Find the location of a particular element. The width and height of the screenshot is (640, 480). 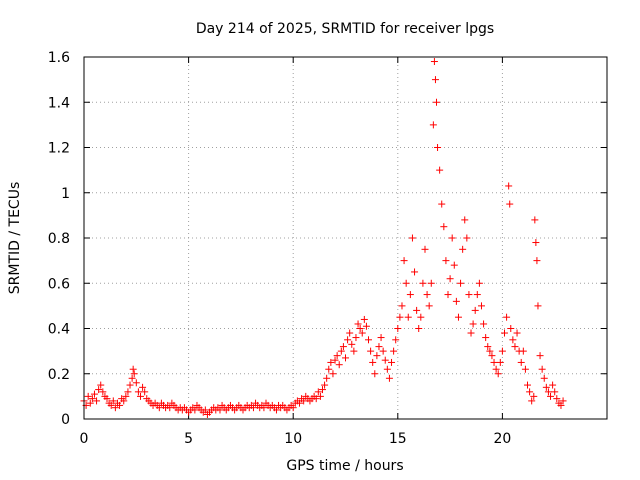

y-tick-label: 0.2 is located at coordinates (59, 375).